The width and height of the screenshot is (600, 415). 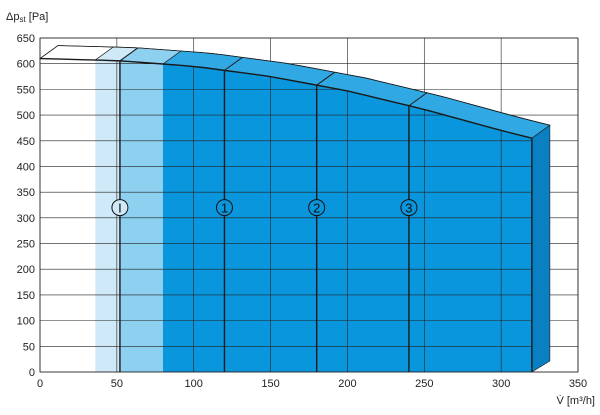 What do you see at coordinates (26, 270) in the screenshot?
I see `y-tick-label: 200` at bounding box center [26, 270].